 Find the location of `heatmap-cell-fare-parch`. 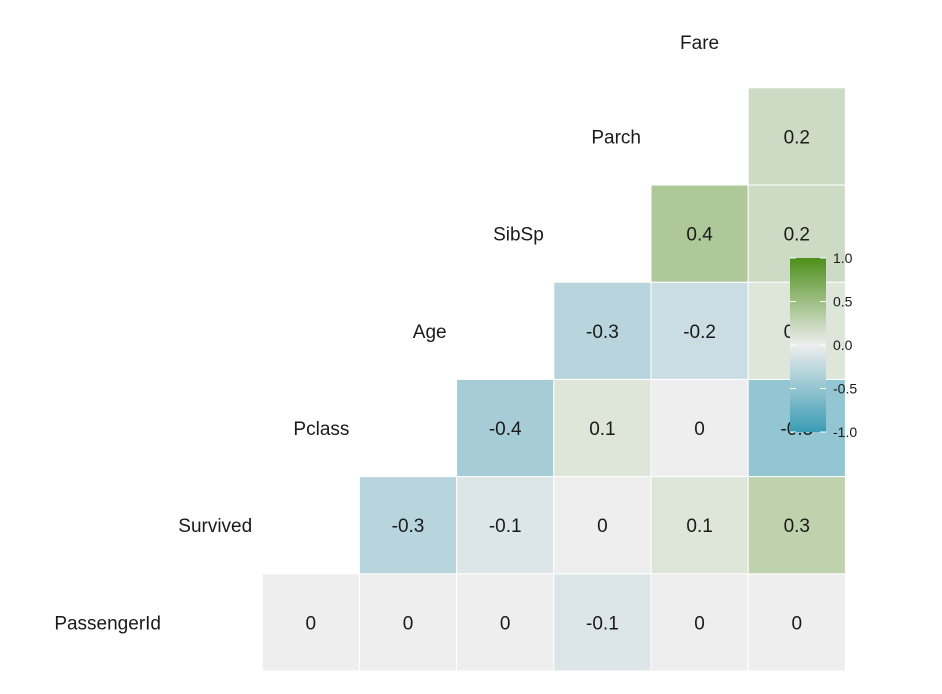

heatmap-cell-fare-parch is located at coordinates (796, 136).